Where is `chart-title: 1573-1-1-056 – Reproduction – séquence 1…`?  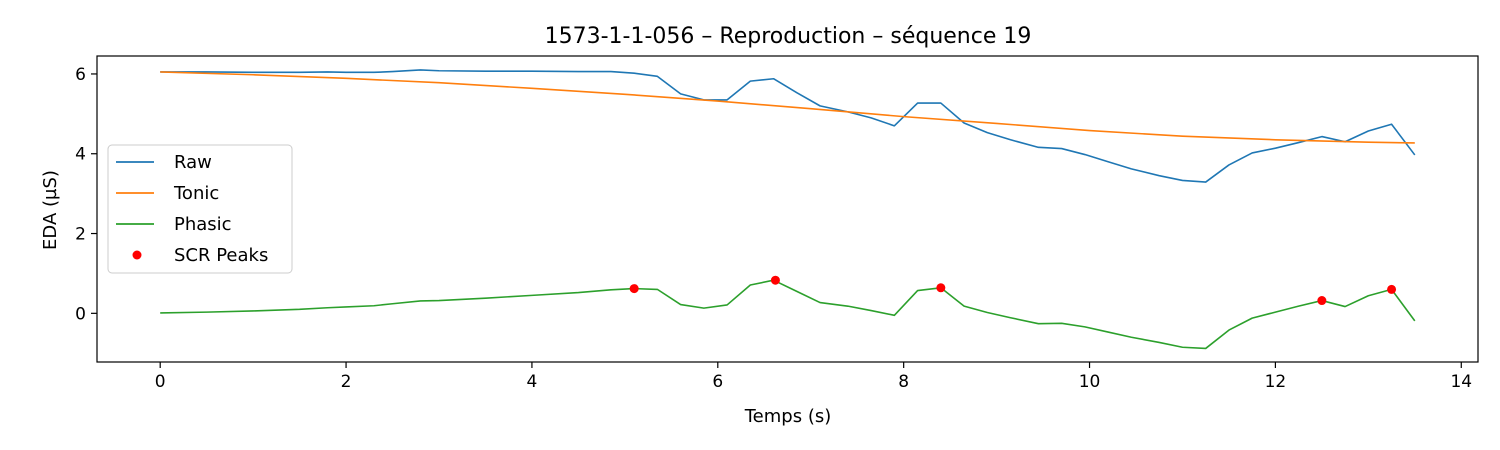
chart-title: 1573-1-1-056 – Reproduction – séquence 1… is located at coordinates (788, 36).